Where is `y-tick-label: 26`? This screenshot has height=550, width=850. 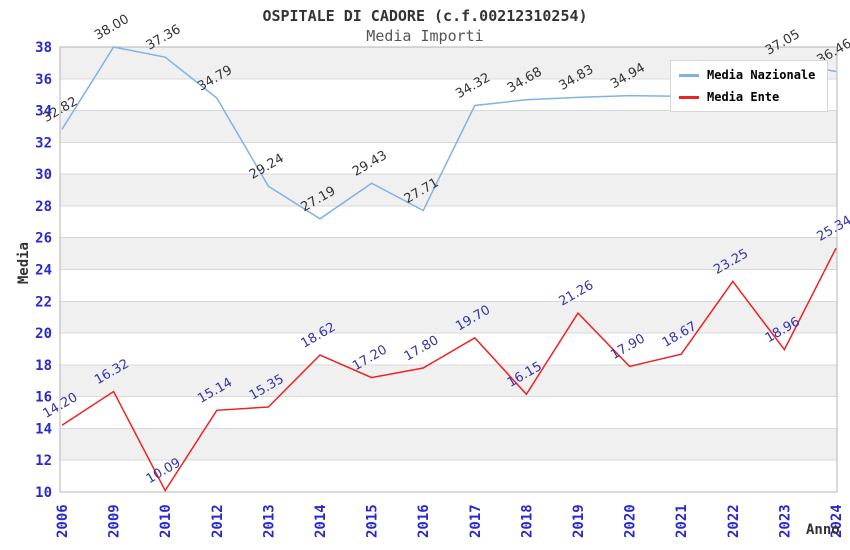 y-tick-label: 26 is located at coordinates (43, 239).